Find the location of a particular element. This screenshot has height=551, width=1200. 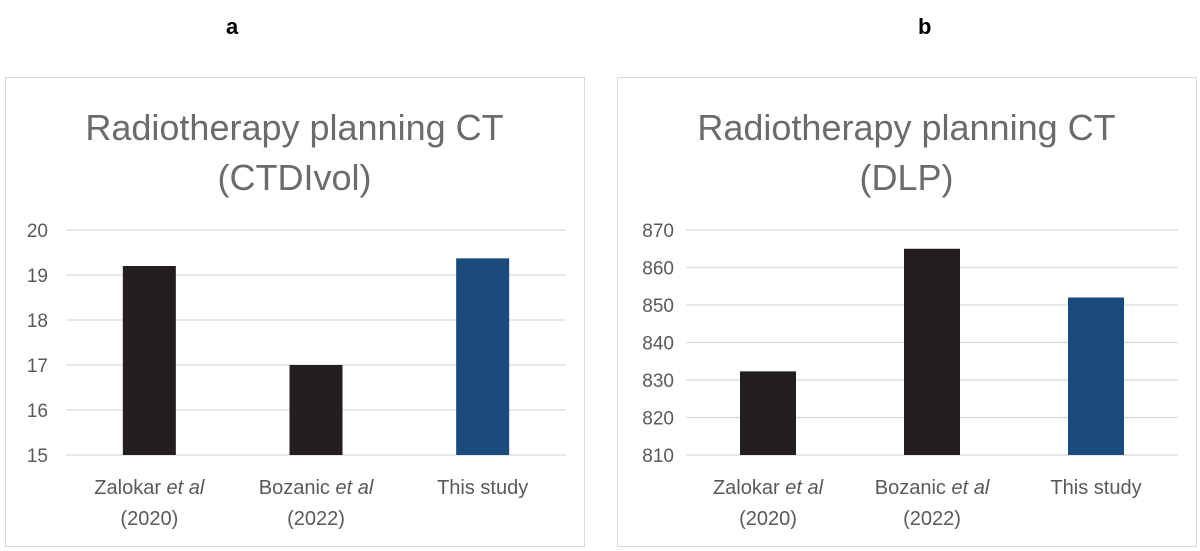

y-tick-label: 870 is located at coordinates (658, 231).